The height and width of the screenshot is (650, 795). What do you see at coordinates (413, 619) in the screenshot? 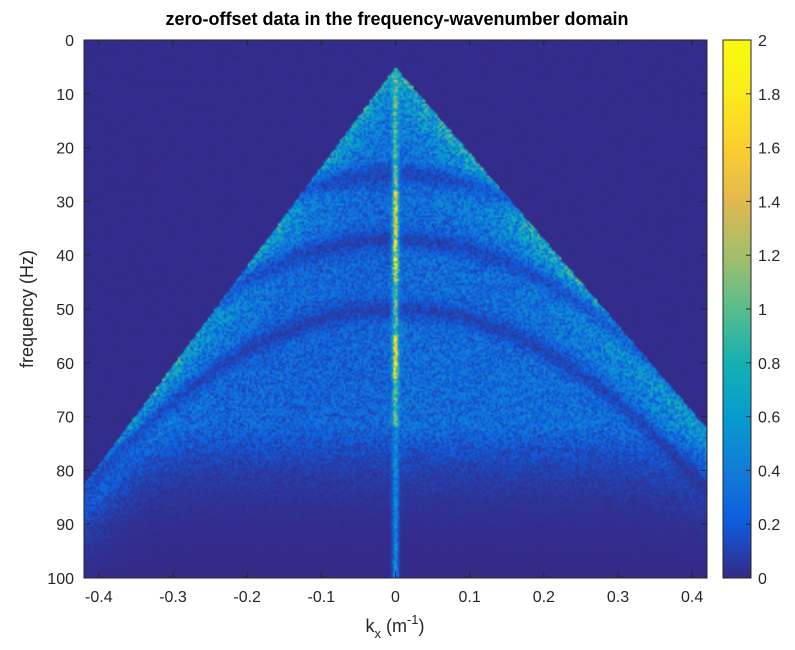
I see `x-axis-label-superscript: -1` at bounding box center [413, 619].